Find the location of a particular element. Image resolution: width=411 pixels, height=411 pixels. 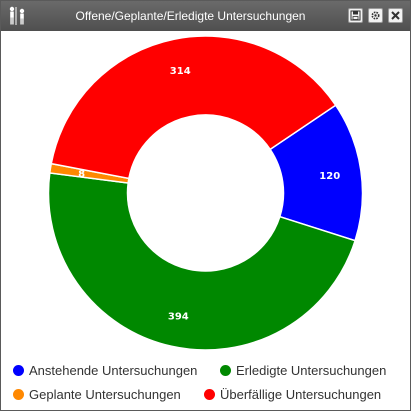

legend-item-anstehende: Anstehende Untersuchungen is located at coordinates (105, 372).